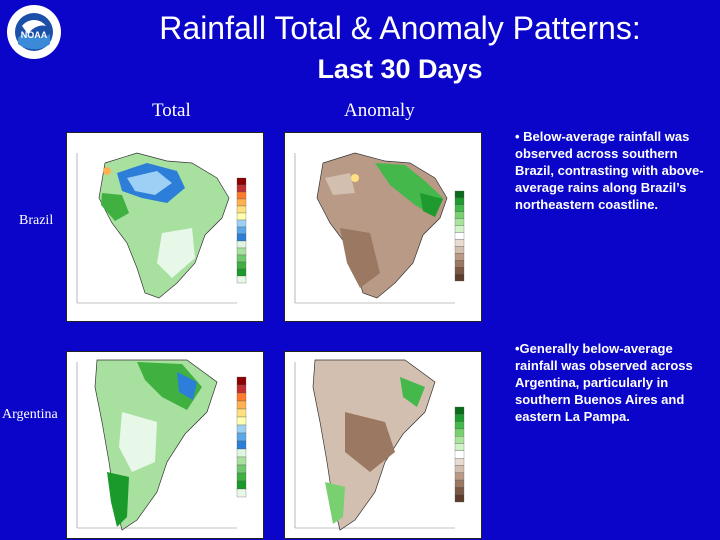 This screenshot has height=540, width=720. I want to click on argentina-total-map, so click(165, 445).